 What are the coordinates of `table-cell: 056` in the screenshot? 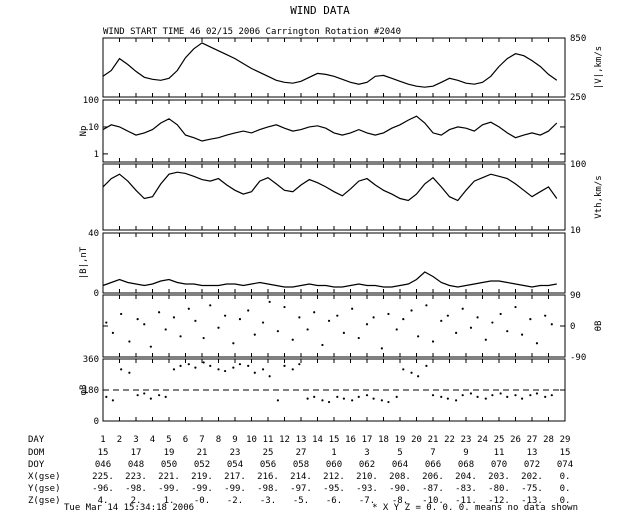 It's located at (268, 465).